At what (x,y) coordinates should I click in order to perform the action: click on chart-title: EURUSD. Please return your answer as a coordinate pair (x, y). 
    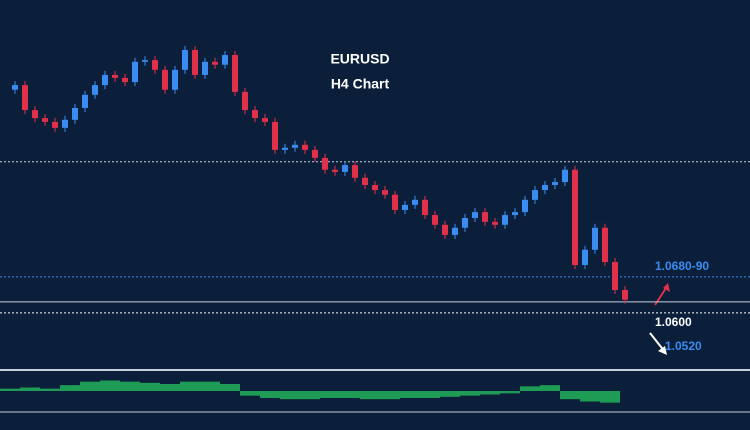
    Looking at the image, I should click on (359, 59).